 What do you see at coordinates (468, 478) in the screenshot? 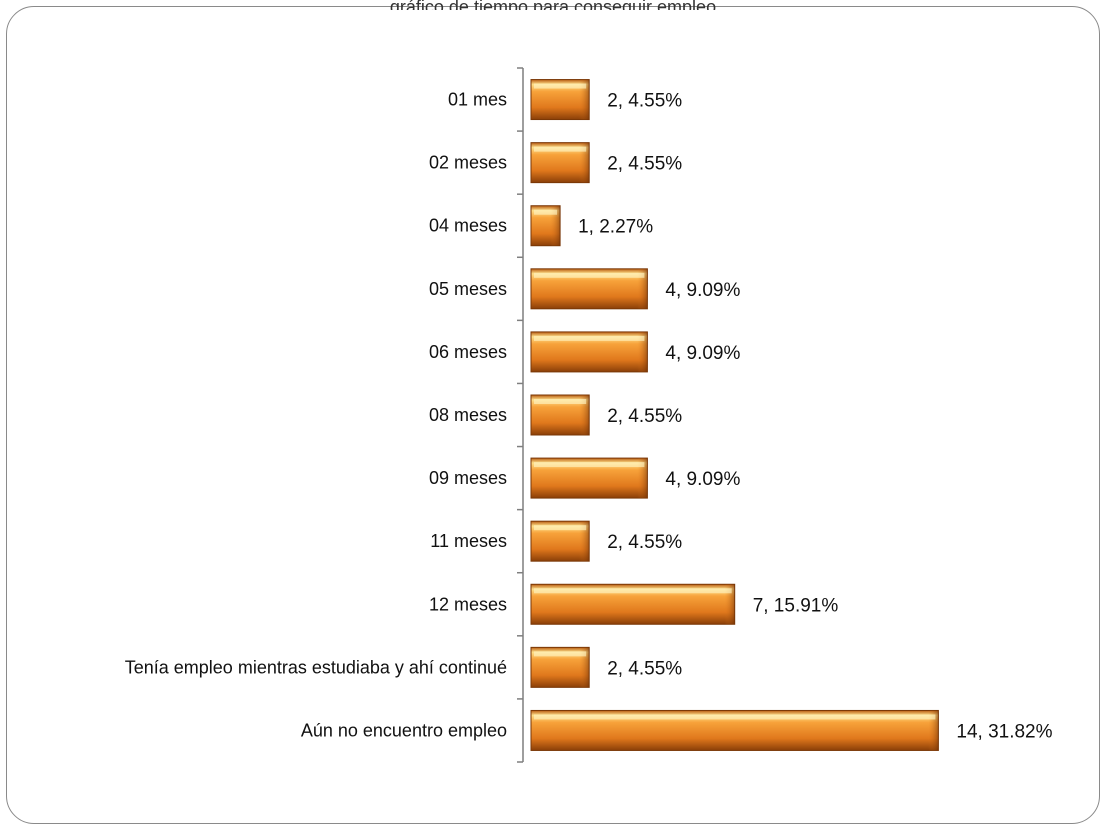
I see `category-label: 09 meses` at bounding box center [468, 478].